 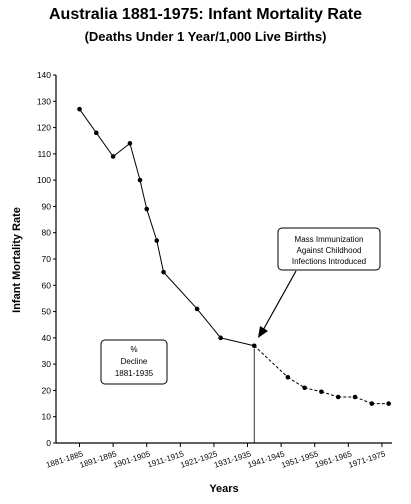 What do you see at coordinates (99, 459) in the screenshot?
I see `x-tick-label: 1891-1895` at bounding box center [99, 459].